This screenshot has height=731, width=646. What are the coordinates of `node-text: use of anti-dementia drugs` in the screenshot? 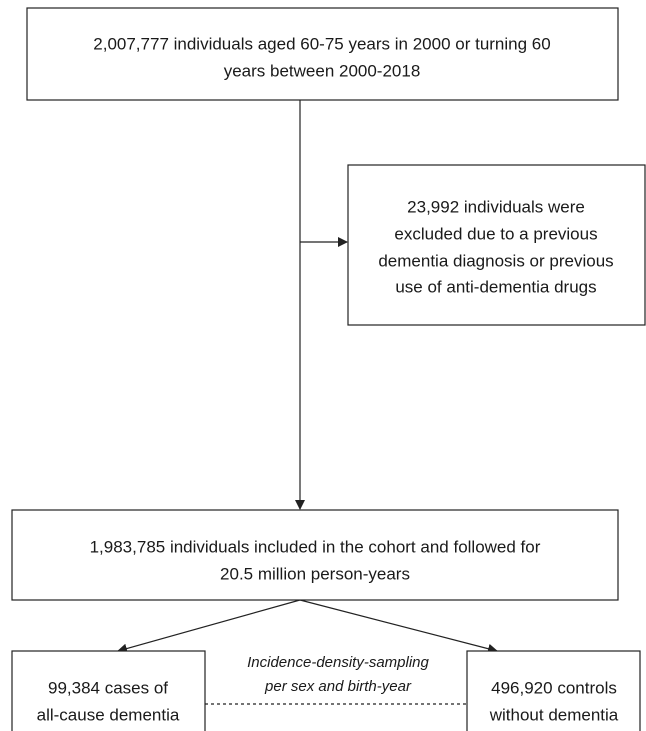 It's located at (495, 286).